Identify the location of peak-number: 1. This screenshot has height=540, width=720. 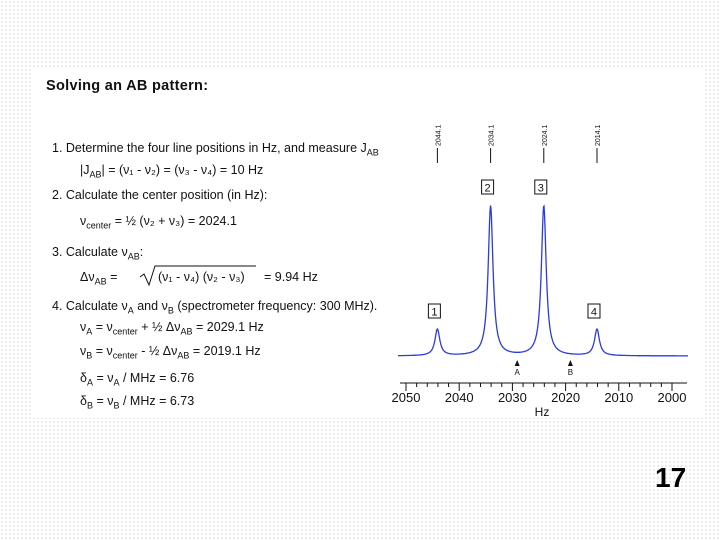
(434, 313).